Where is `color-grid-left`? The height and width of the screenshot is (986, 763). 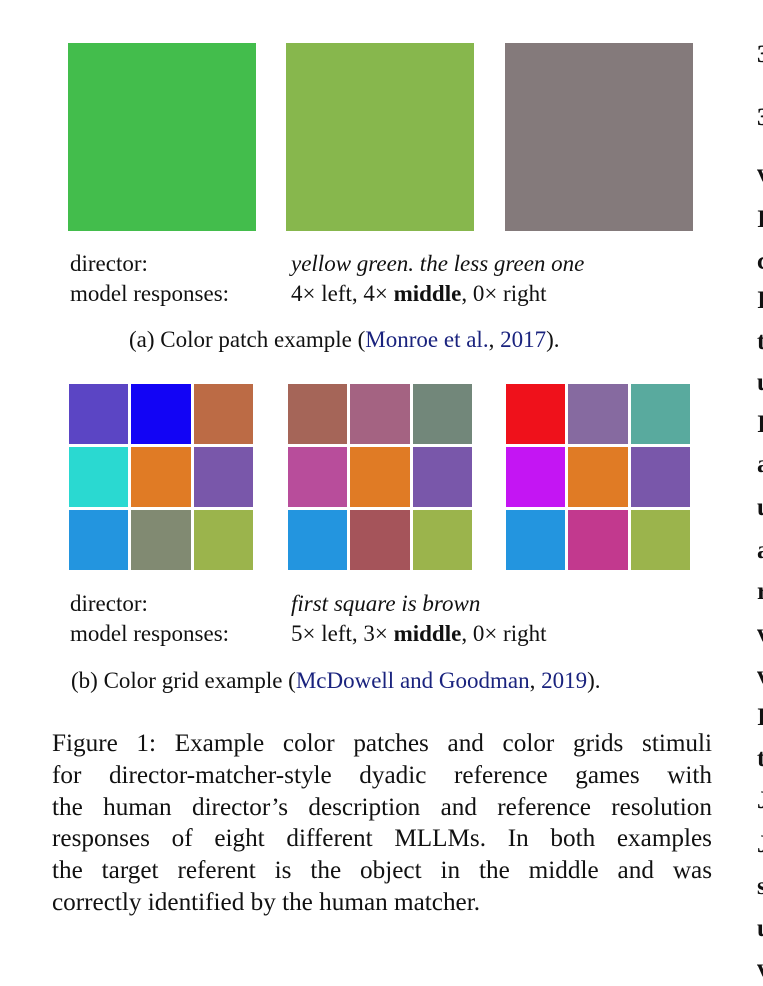 color-grid-left is located at coordinates (161, 477).